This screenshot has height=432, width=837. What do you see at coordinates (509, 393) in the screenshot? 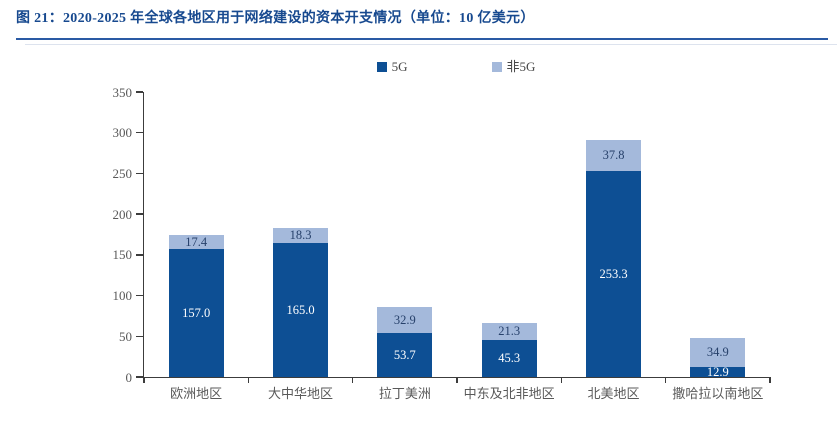
I see `x-axis-category-label: 中东及北非地区` at bounding box center [509, 393].